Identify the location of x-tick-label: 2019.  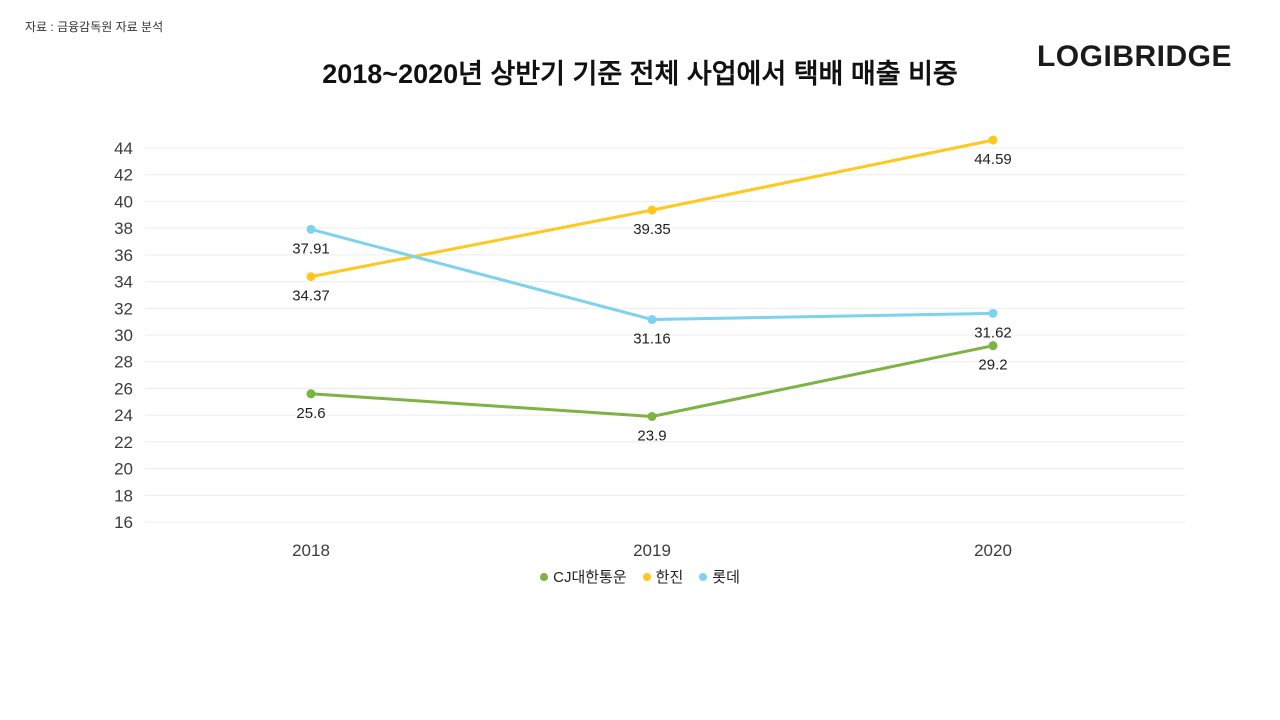
(652, 550).